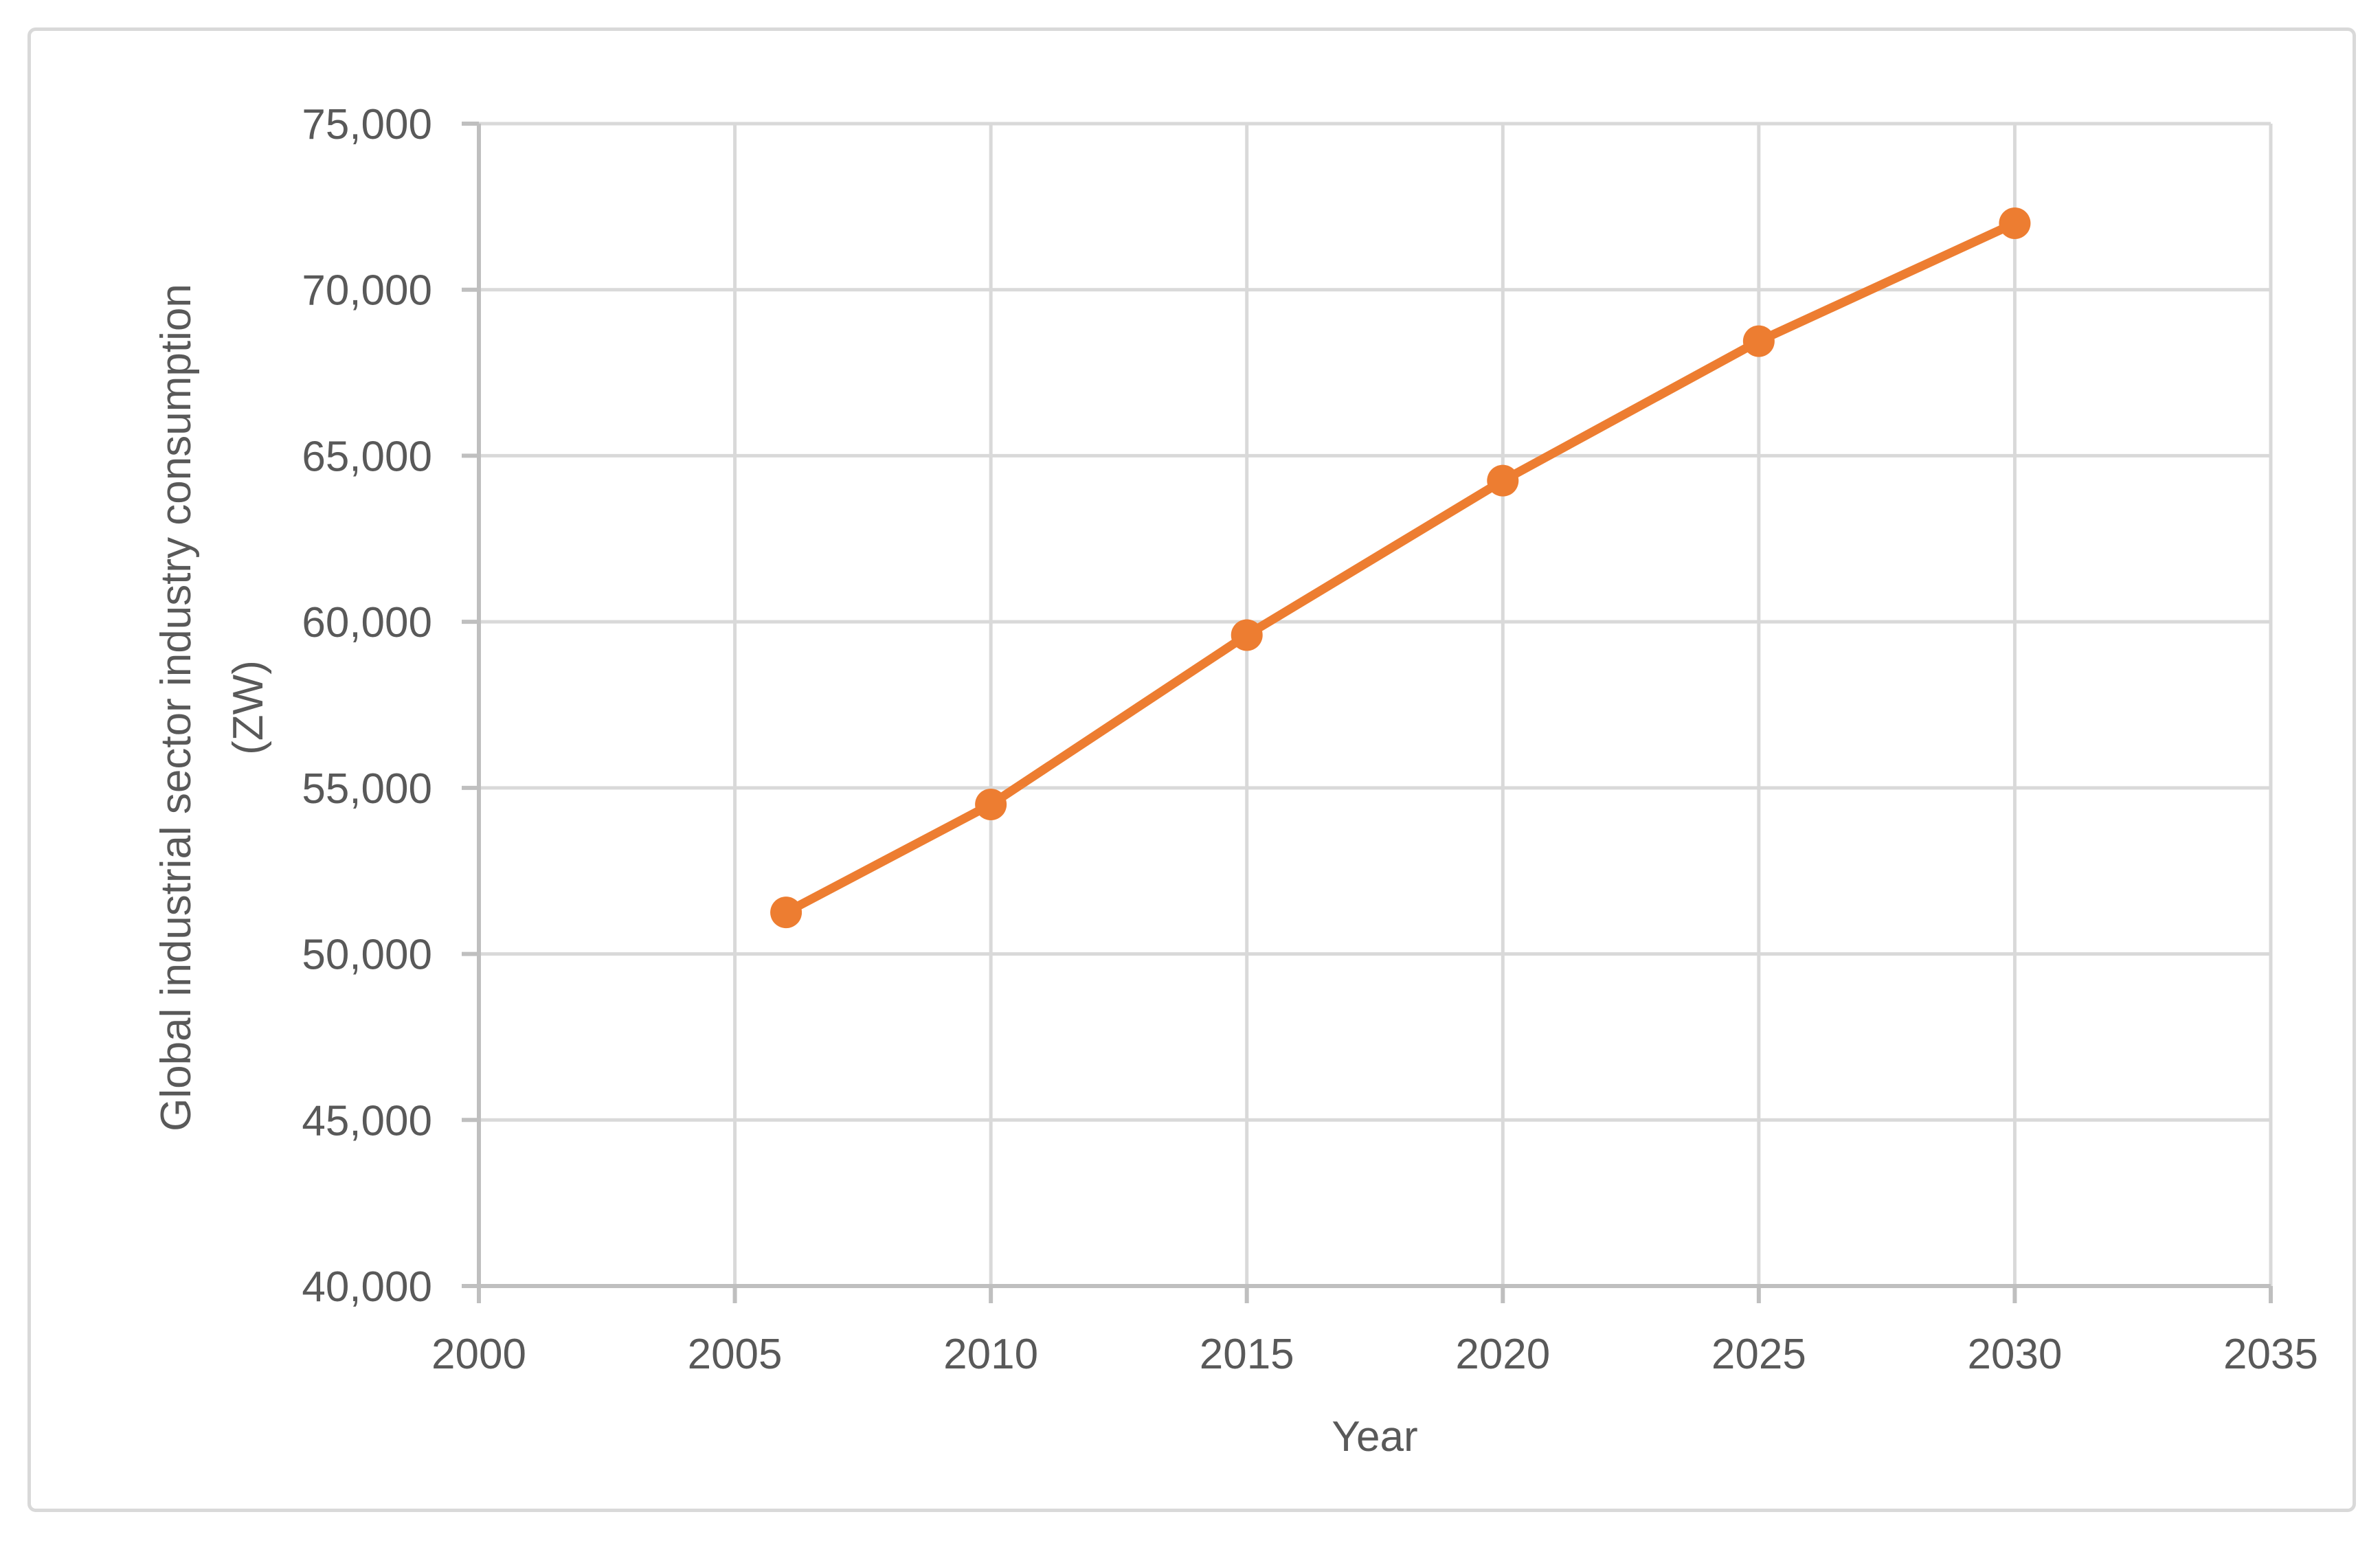 The width and height of the screenshot is (2380, 1567). I want to click on y-axis-tick-label: 45,000, so click(367, 1121).